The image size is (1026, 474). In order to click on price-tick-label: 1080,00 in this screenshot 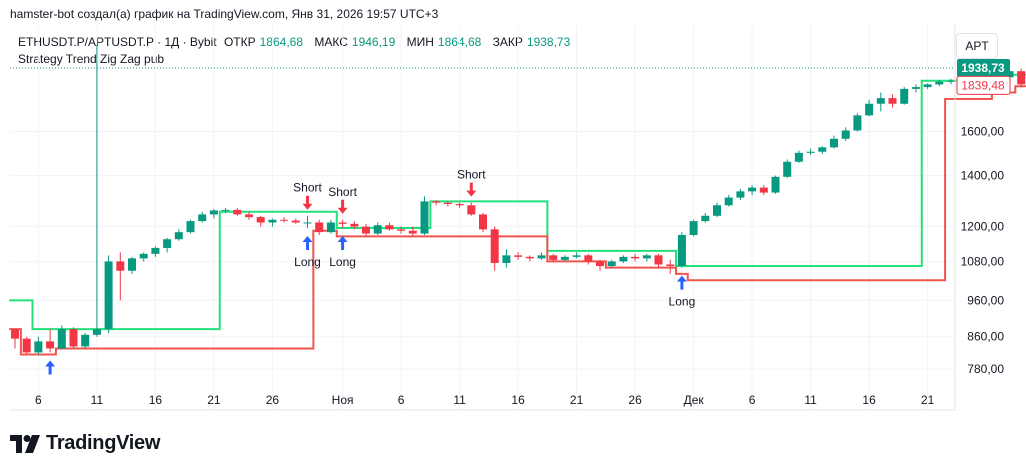, I will do `click(983, 261)`.